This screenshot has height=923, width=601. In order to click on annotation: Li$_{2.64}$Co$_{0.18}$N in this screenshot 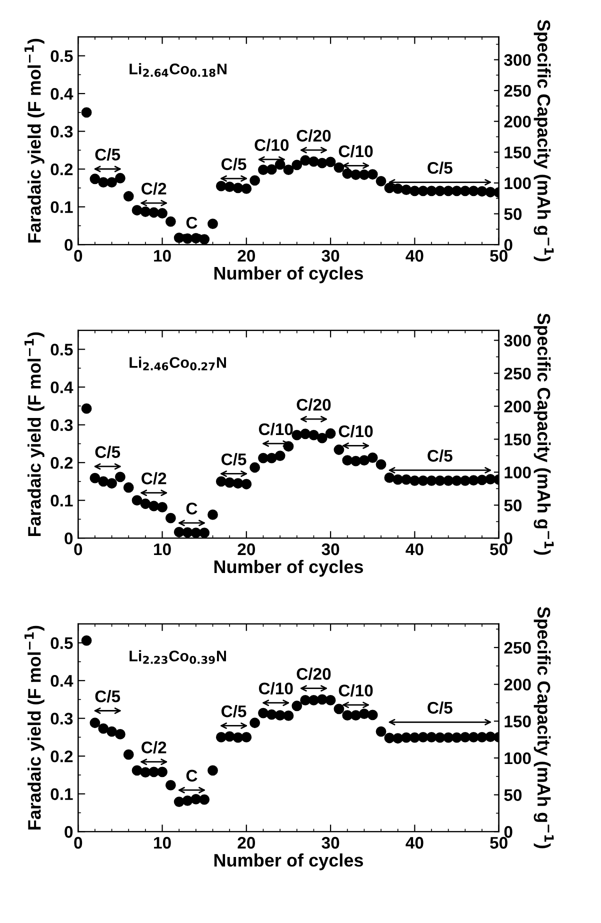, I will do `click(178, 70)`.